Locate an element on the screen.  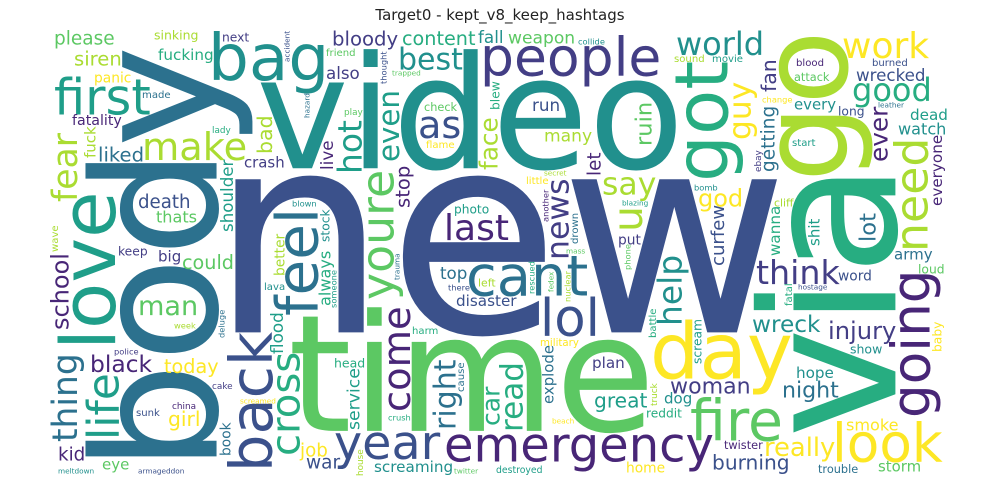
word-panic: panic is located at coordinates (112, 79).